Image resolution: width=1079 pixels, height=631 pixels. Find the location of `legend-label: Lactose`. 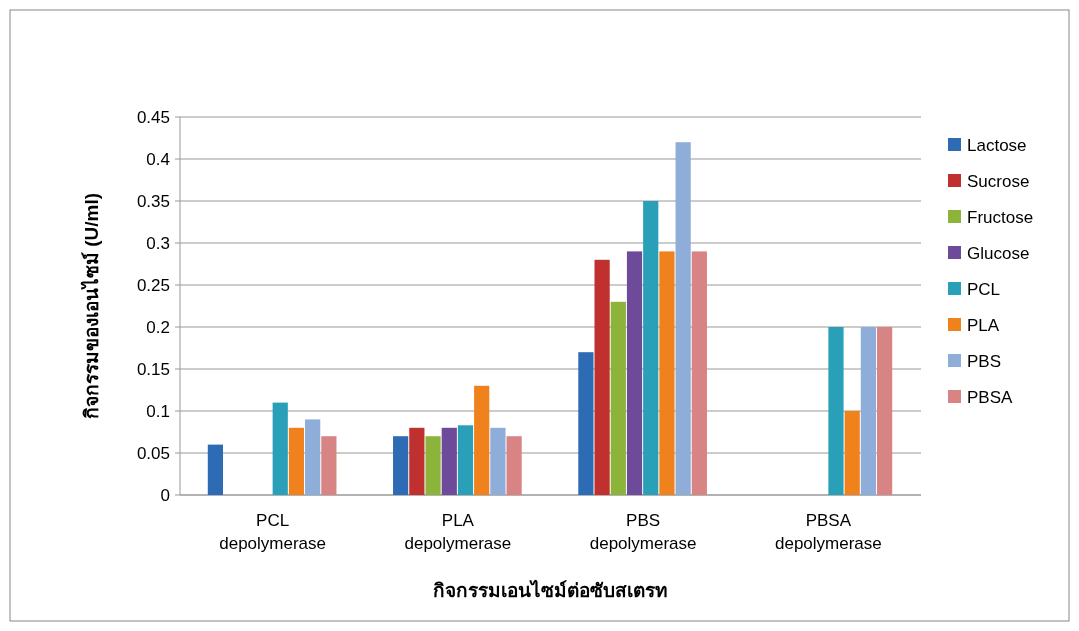

legend-label: Lactose is located at coordinates (997, 145).